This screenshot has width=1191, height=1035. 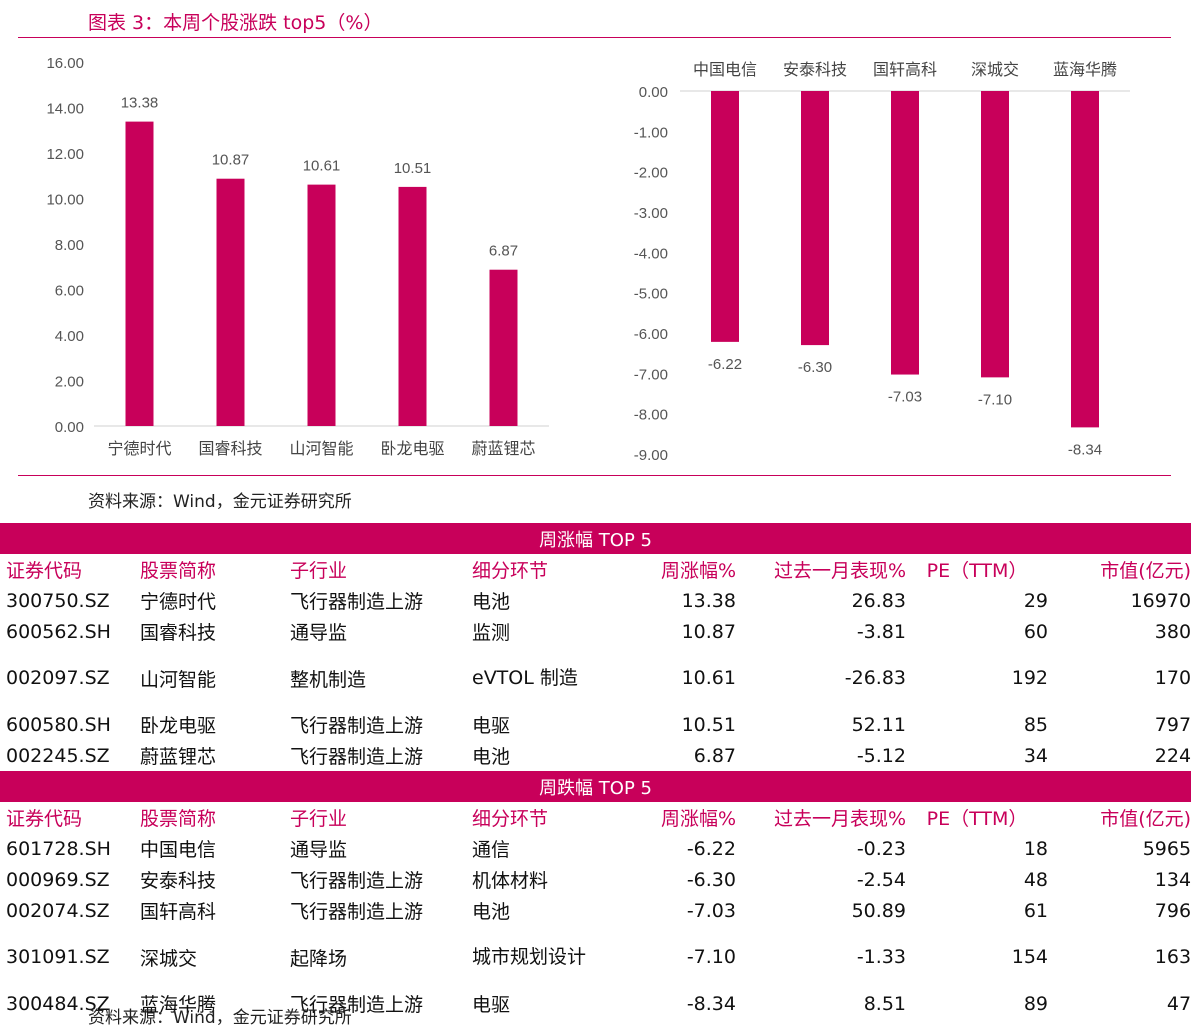 What do you see at coordinates (1035, 1003) in the screenshot?
I see `table-cell: 89` at bounding box center [1035, 1003].